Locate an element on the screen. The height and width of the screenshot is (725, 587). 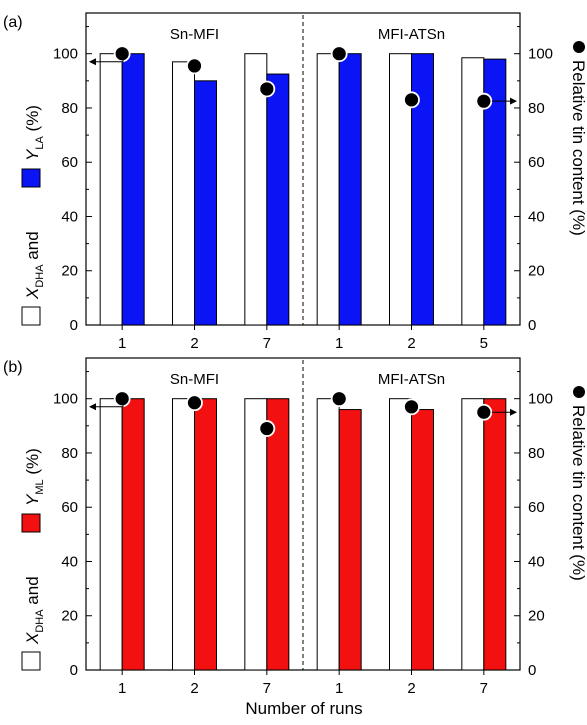
y-title-sub: ML is located at coordinates (40, 486).